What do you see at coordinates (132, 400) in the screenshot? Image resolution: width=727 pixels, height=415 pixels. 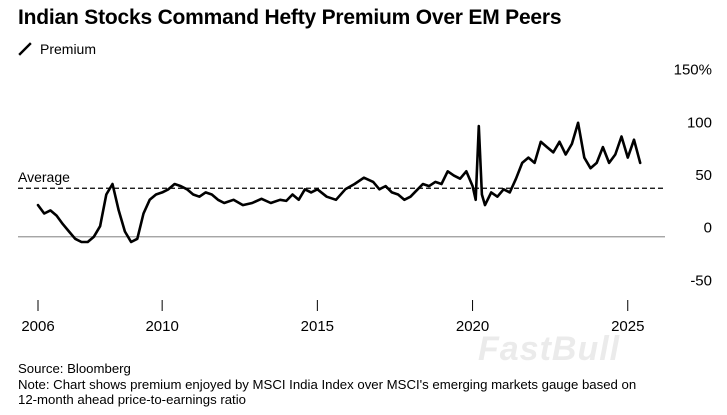 I see `note-text-line-2: 12-month ahead price-to-earnings ratio` at bounding box center [132, 400].